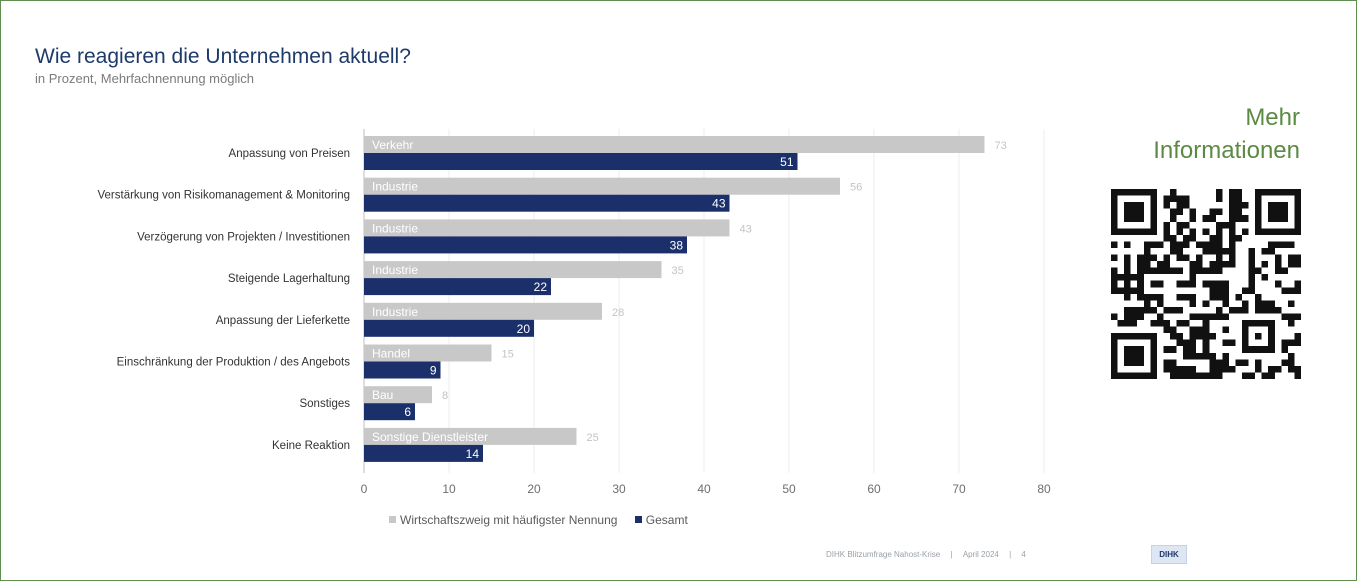 Image resolution: width=1357 pixels, height=582 pixels. What do you see at coordinates (1169, 554) in the screenshot?
I see `dihk-logo: DIHK` at bounding box center [1169, 554].